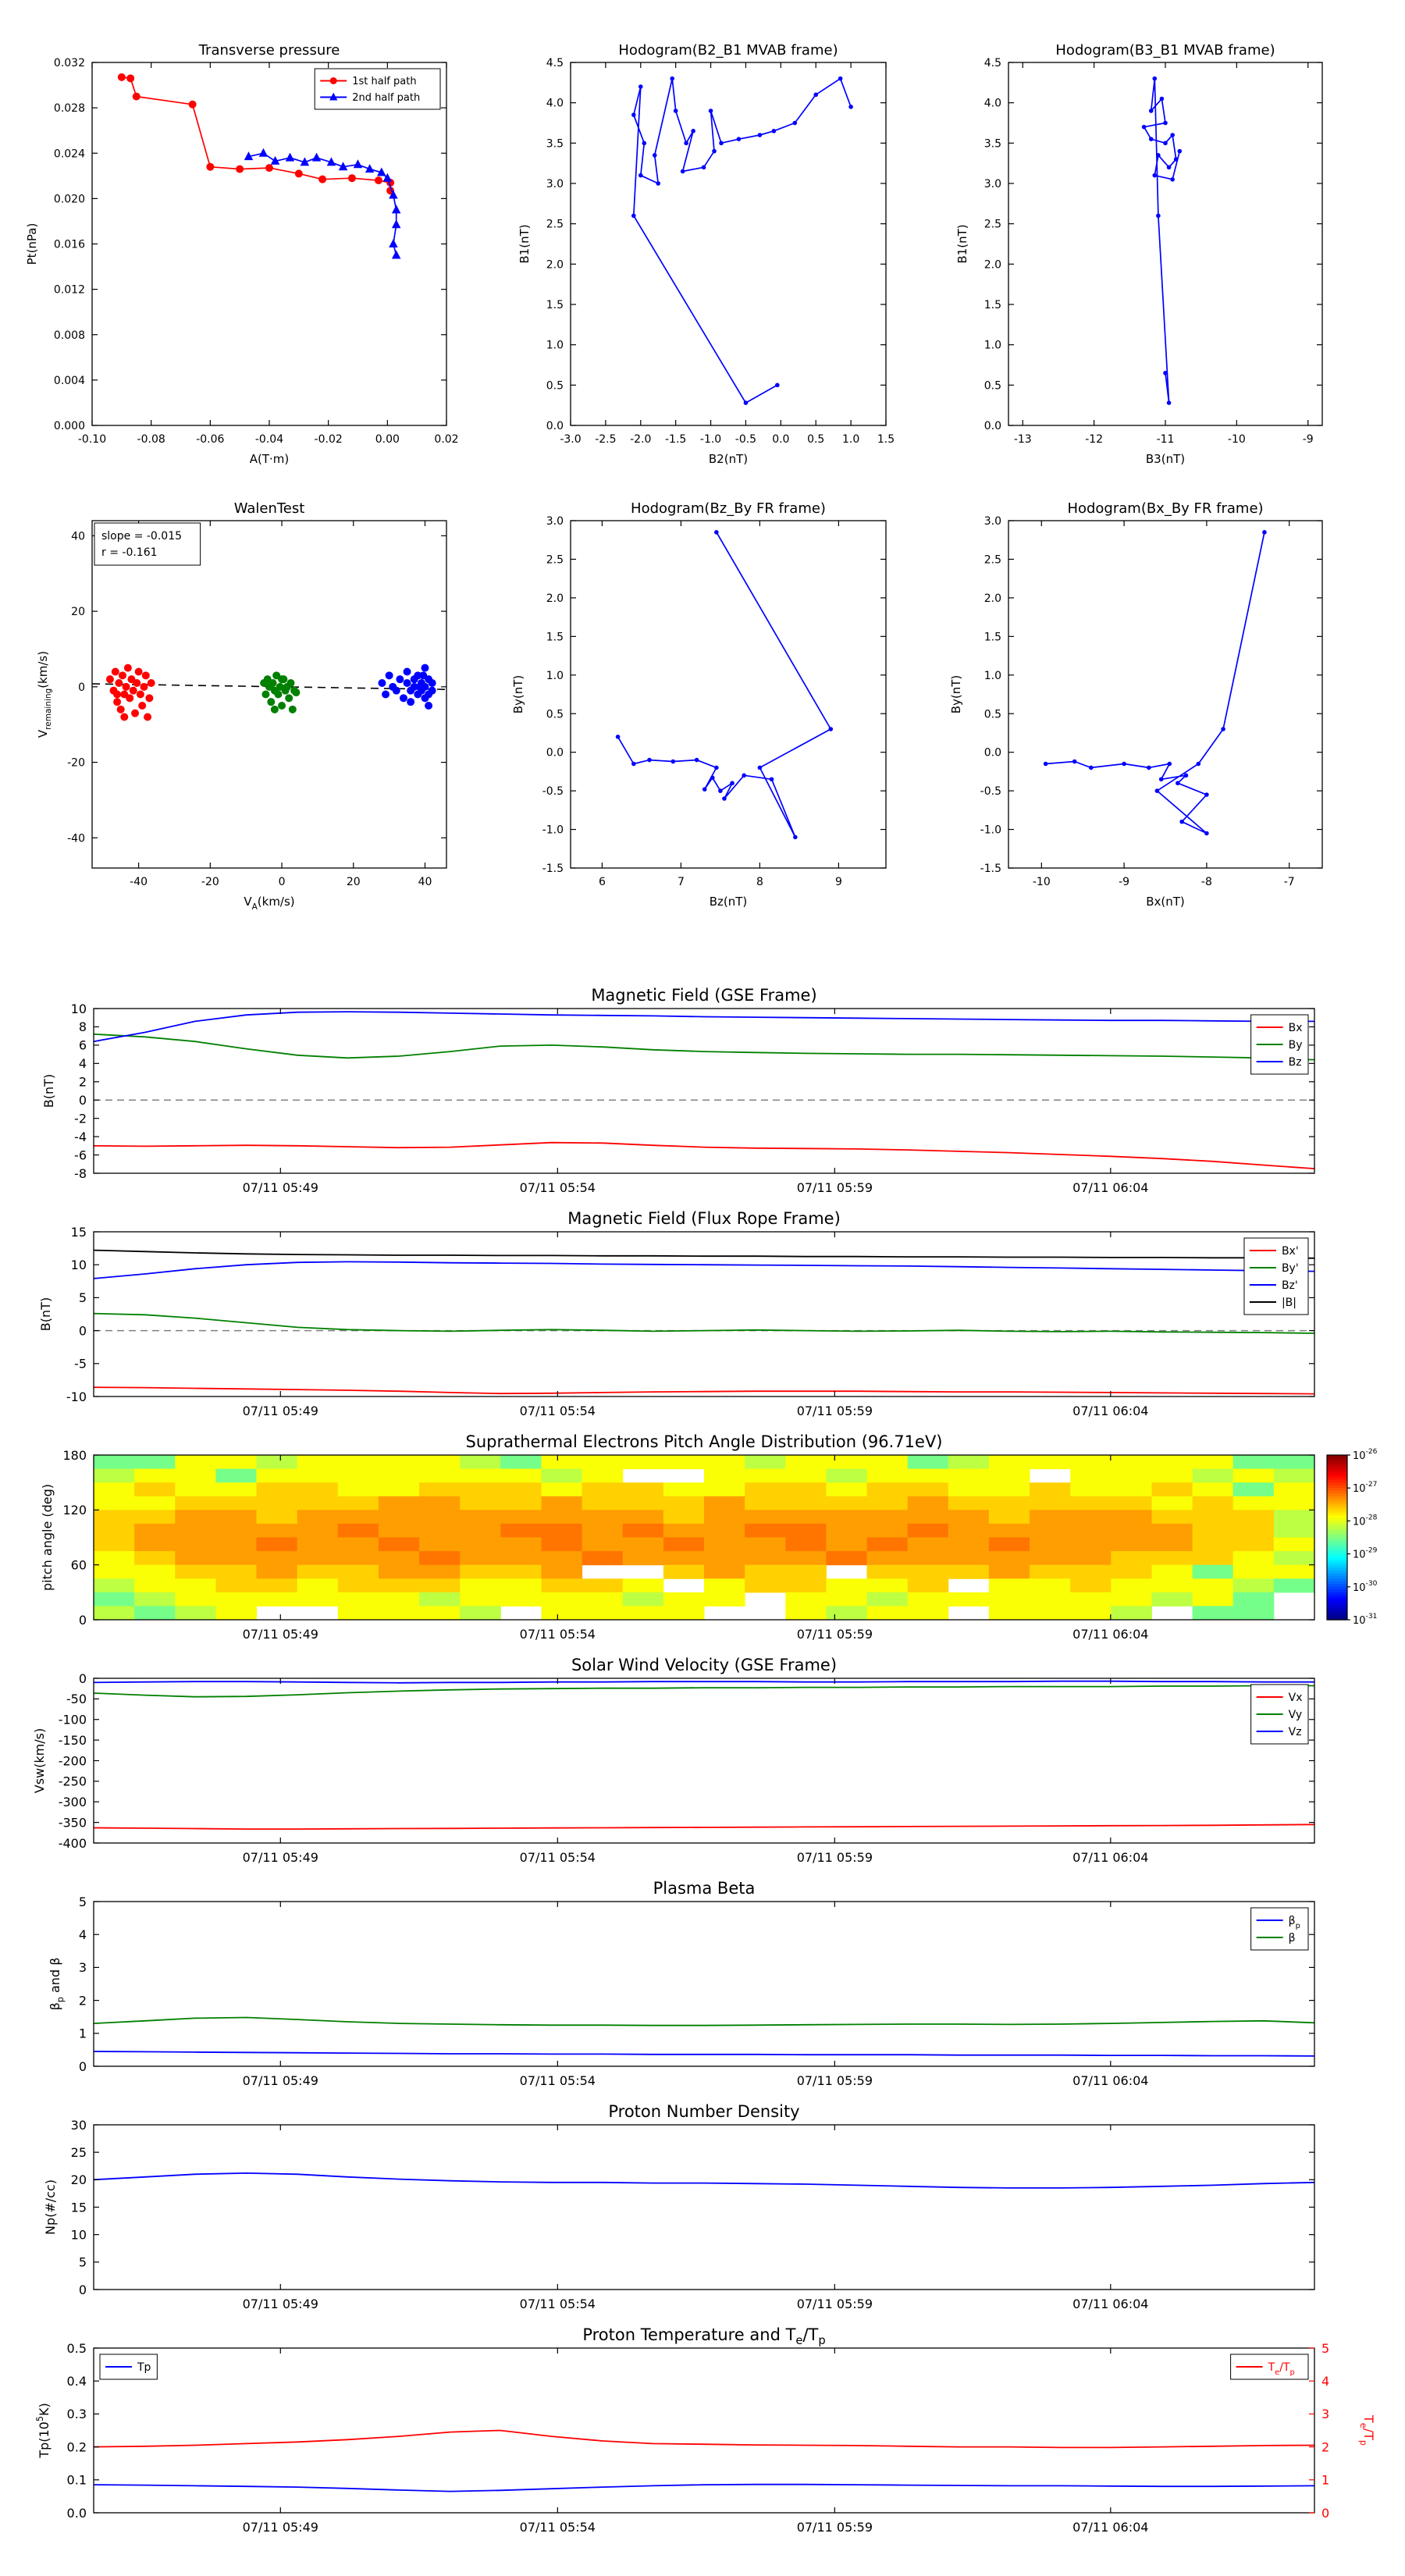 The height and width of the screenshot is (2576, 1405). What do you see at coordinates (51, 2207) in the screenshot?
I see `y-axis-label: Np(#/cc)` at bounding box center [51, 2207].